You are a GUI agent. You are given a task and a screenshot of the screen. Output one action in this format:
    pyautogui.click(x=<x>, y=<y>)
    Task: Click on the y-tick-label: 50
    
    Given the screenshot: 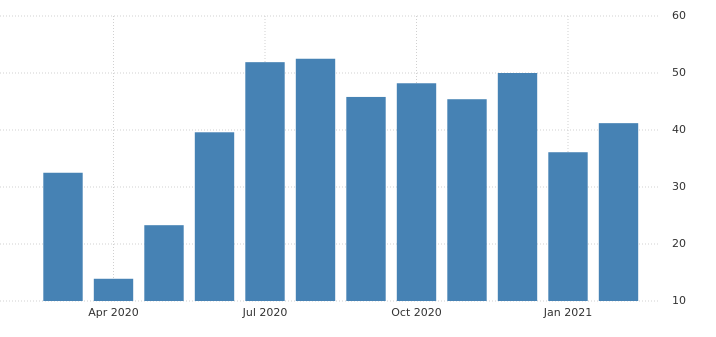 What is the action you would take?
    pyautogui.click(x=679, y=72)
    